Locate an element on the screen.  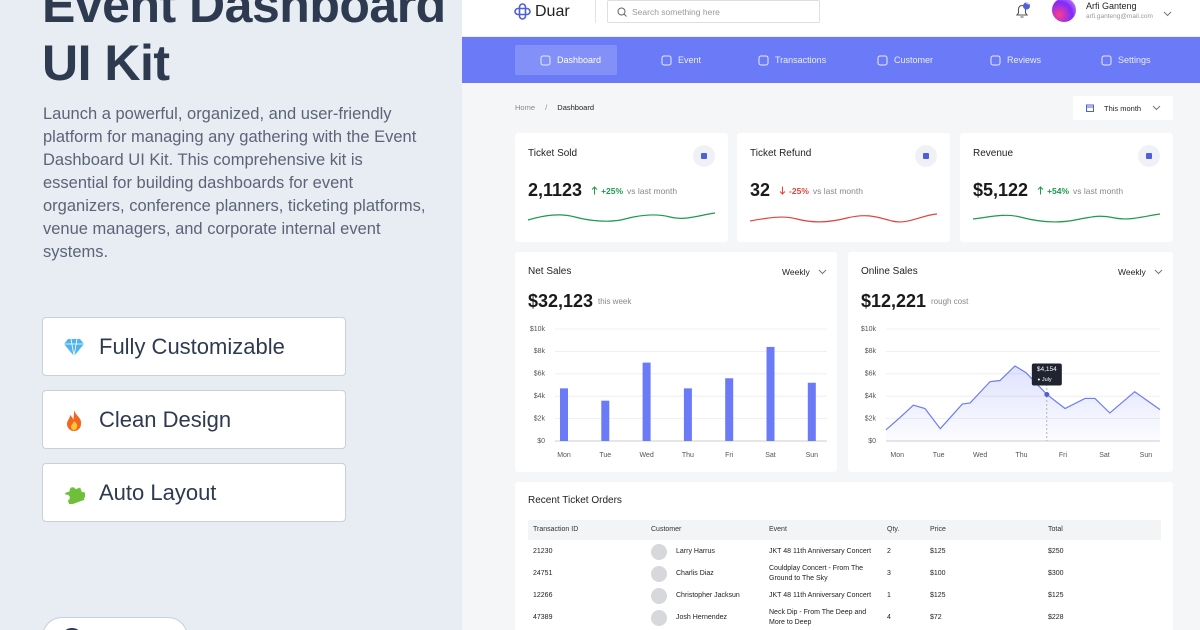
period-select: This month is located at coordinates (1123, 108).